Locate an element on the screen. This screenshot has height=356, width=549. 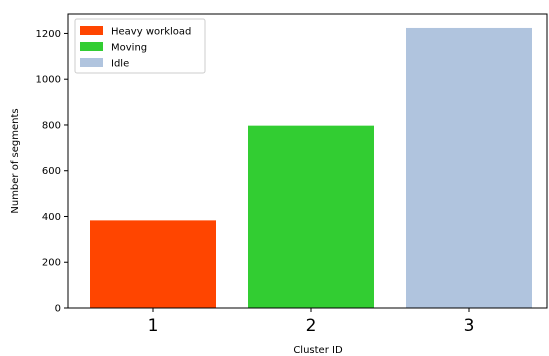
y-tick-label: 0 is located at coordinates (58, 309).